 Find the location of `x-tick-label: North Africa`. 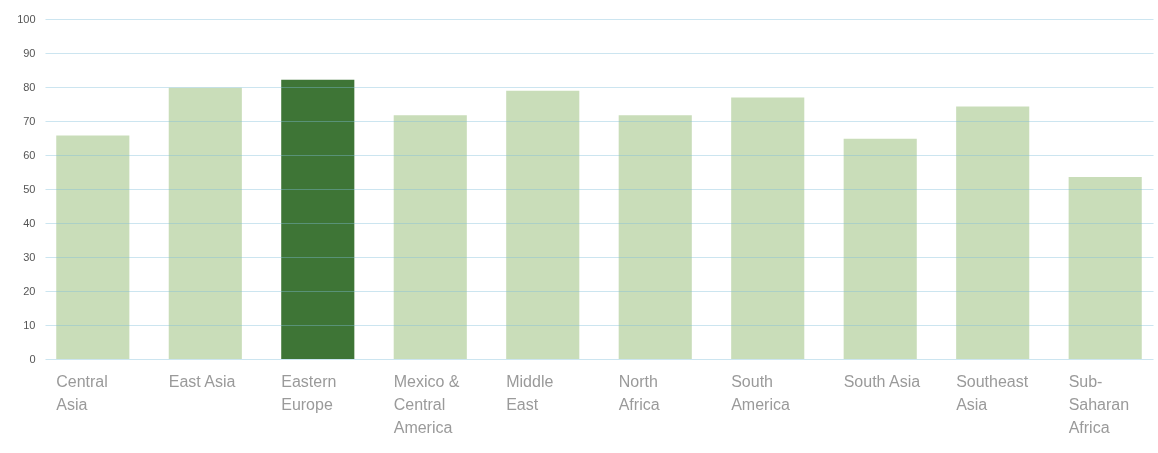

x-tick-label: North Africa is located at coordinates (639, 392).